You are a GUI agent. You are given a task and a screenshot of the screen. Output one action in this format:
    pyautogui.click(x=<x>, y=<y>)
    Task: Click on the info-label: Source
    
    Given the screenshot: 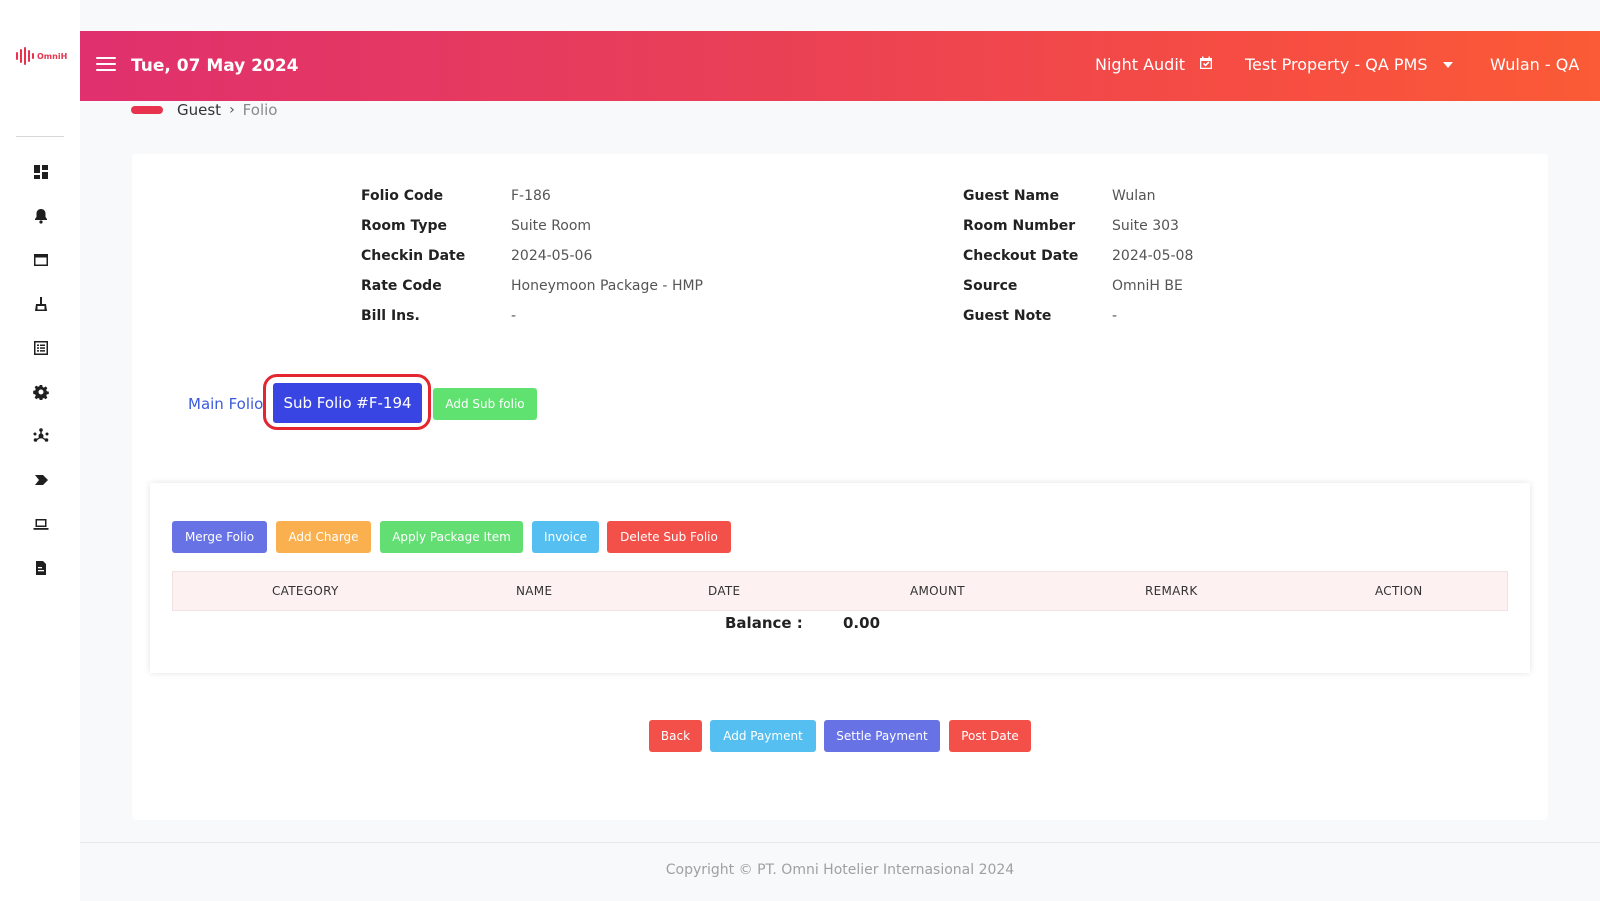 What is the action you would take?
    pyautogui.click(x=990, y=286)
    